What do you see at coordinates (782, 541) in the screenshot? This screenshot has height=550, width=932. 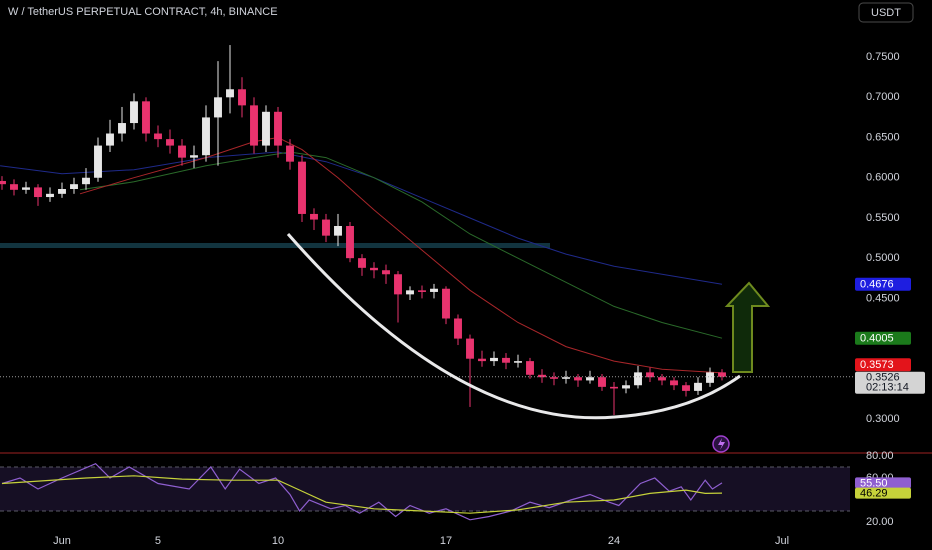 I see `x-tick-label: Jul` at bounding box center [782, 541].